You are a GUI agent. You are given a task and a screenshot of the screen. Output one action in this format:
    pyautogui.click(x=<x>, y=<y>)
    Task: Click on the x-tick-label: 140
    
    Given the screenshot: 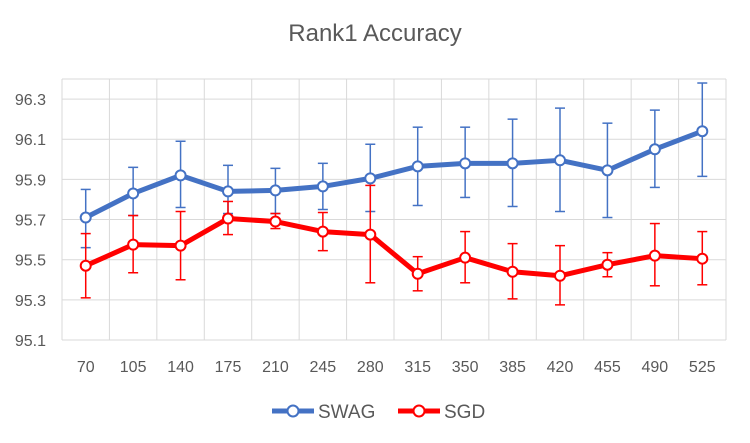 What is the action you would take?
    pyautogui.click(x=180, y=367)
    